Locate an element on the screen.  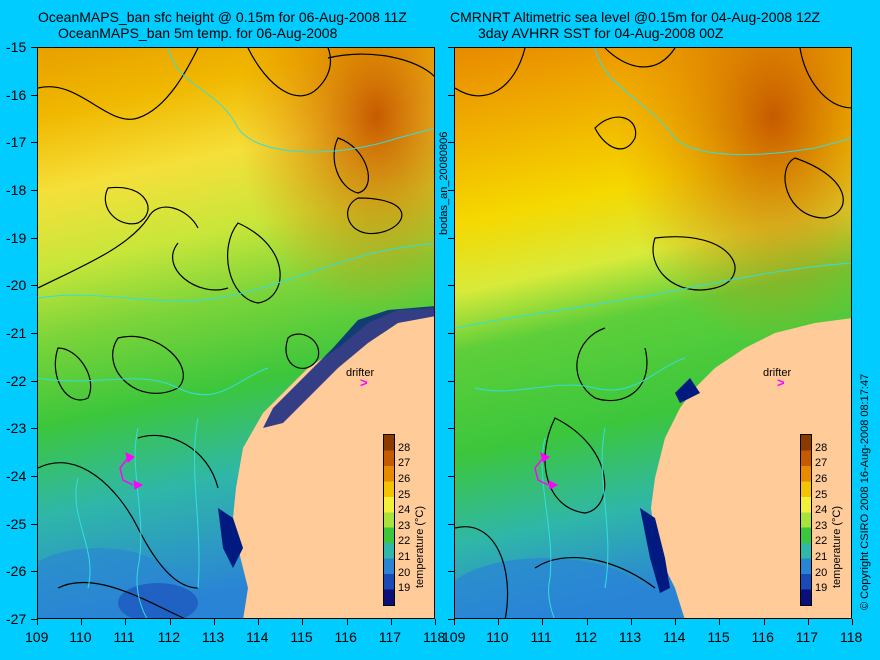
cool-patch is located at coordinates (550, 588).